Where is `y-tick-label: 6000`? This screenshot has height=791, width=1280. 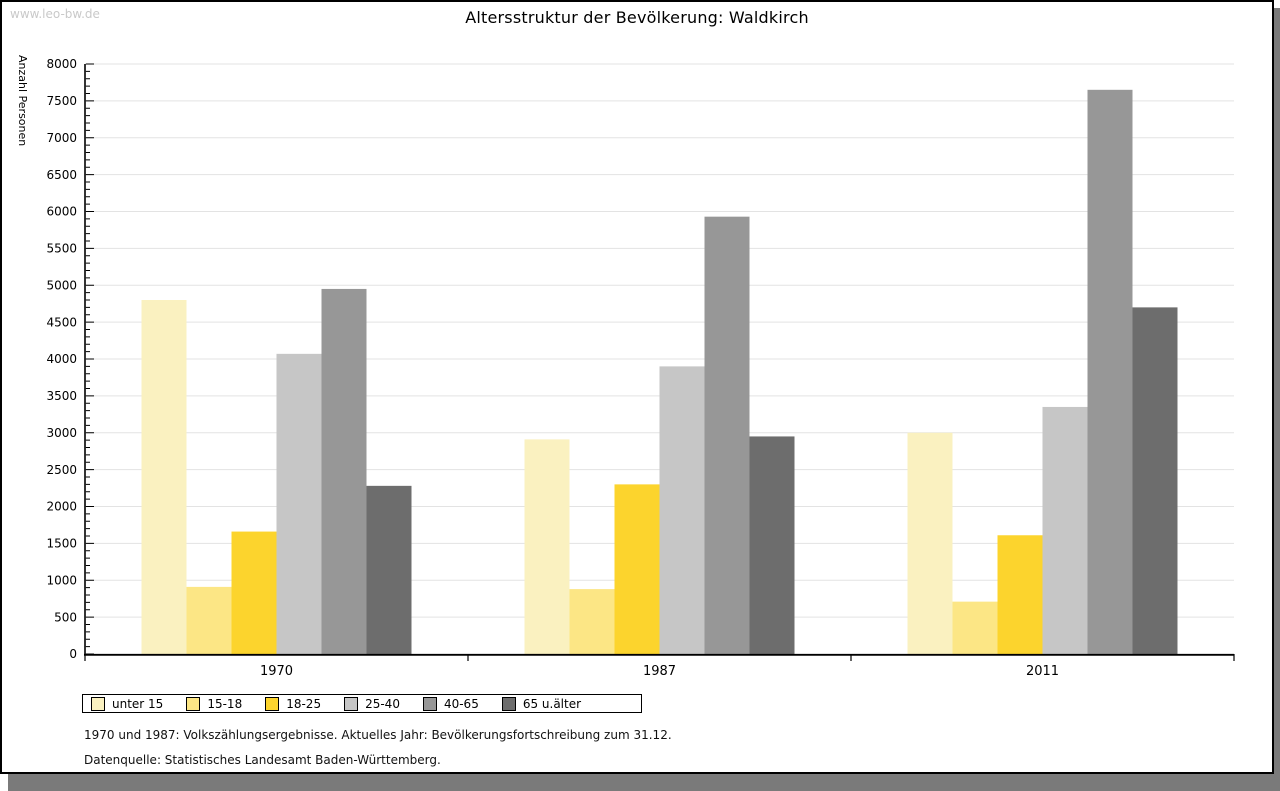
y-tick-label: 6000 is located at coordinates (61, 212).